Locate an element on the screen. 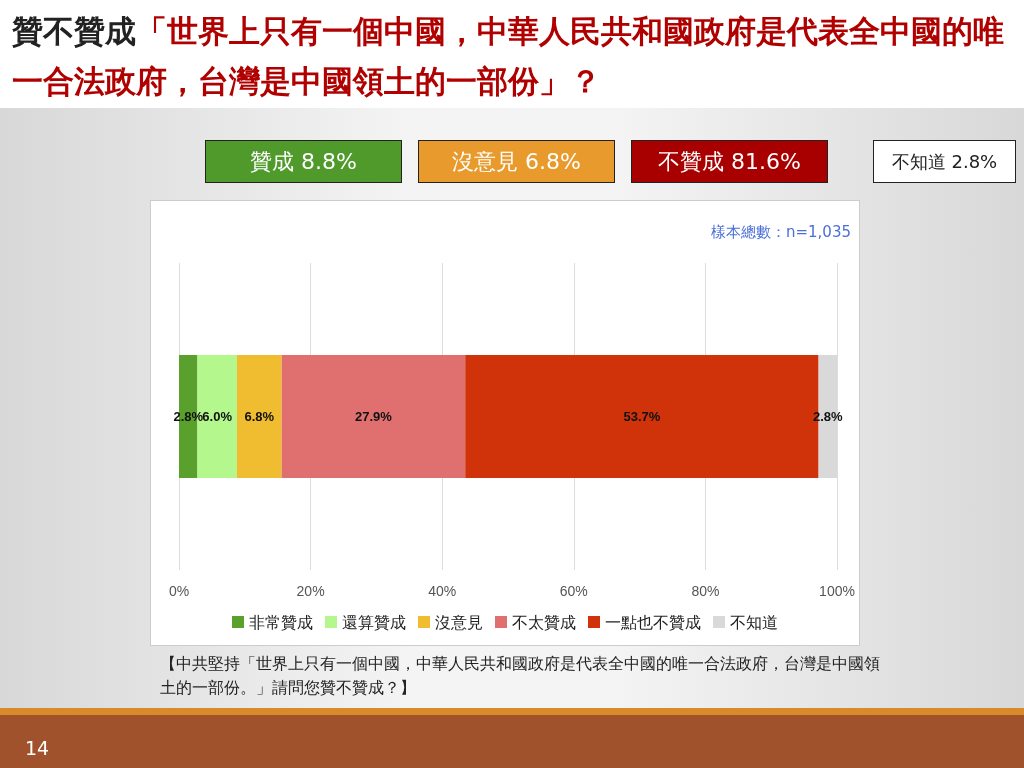 This screenshot has height=768, width=1024. x-tick-label: 20% is located at coordinates (310, 591).